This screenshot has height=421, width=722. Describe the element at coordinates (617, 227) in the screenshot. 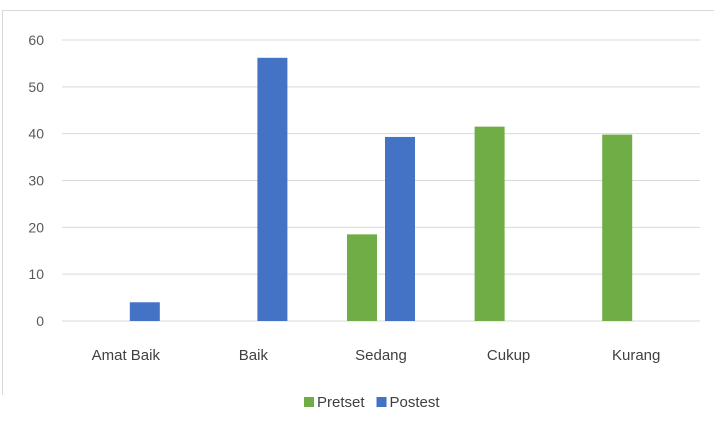

I see `bar-pretset-kurang` at that location.